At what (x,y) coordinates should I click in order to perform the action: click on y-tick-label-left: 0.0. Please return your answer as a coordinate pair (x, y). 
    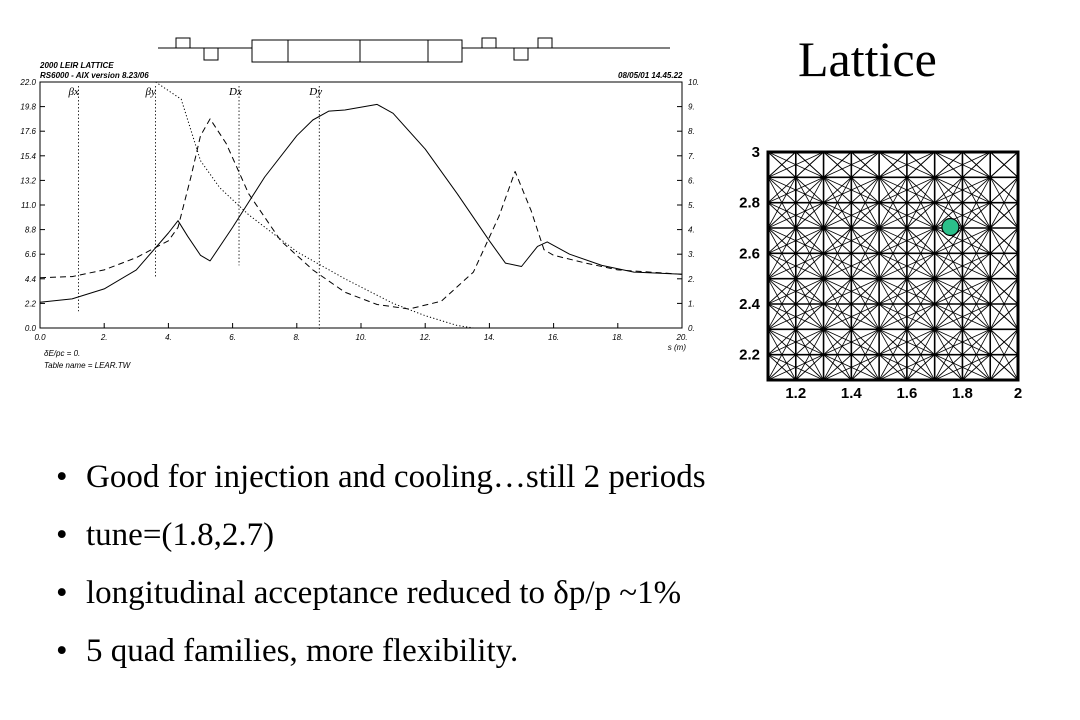
    Looking at the image, I should click on (31, 328).